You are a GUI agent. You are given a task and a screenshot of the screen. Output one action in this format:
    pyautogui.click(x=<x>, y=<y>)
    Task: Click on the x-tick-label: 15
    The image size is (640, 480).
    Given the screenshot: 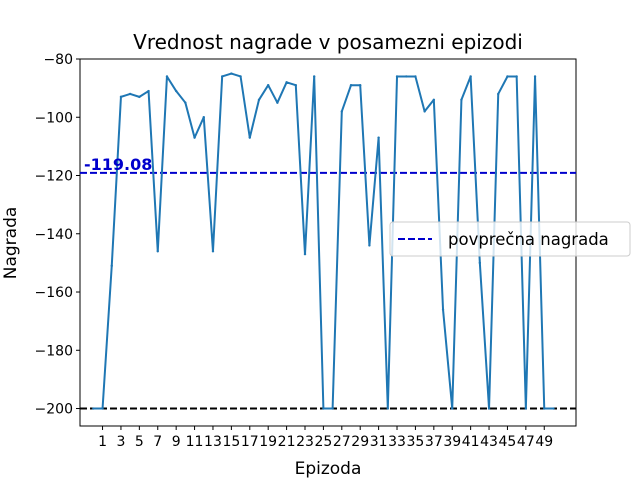 What is the action you would take?
    pyautogui.click(x=231, y=442)
    